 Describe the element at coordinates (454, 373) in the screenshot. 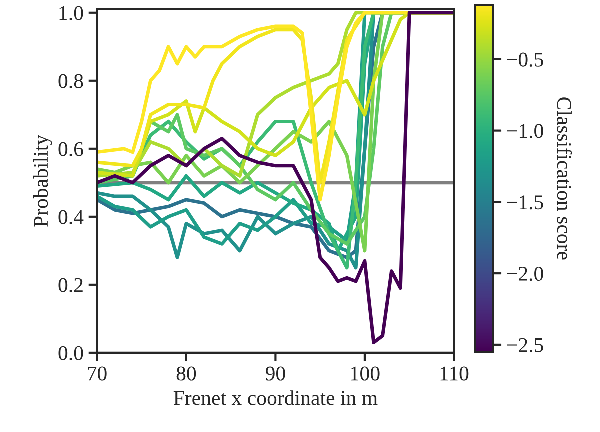

I see `x-tick-label: 110` at that location.